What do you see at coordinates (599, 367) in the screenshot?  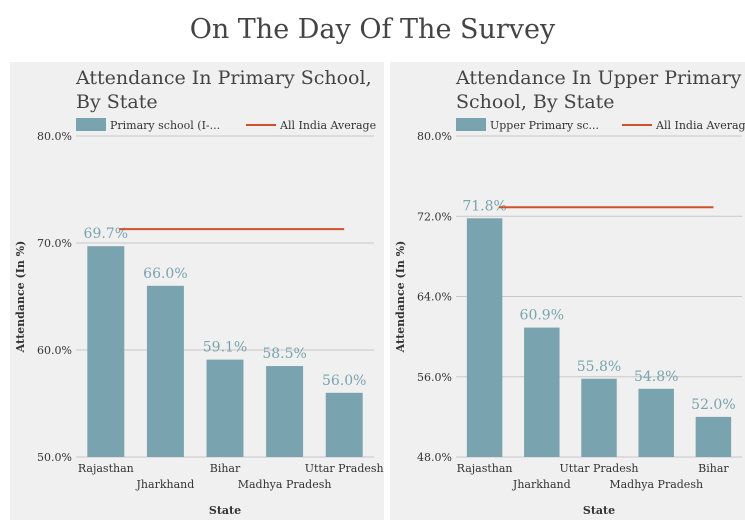 I see `bar-value-label: 55.8%` at bounding box center [599, 367].